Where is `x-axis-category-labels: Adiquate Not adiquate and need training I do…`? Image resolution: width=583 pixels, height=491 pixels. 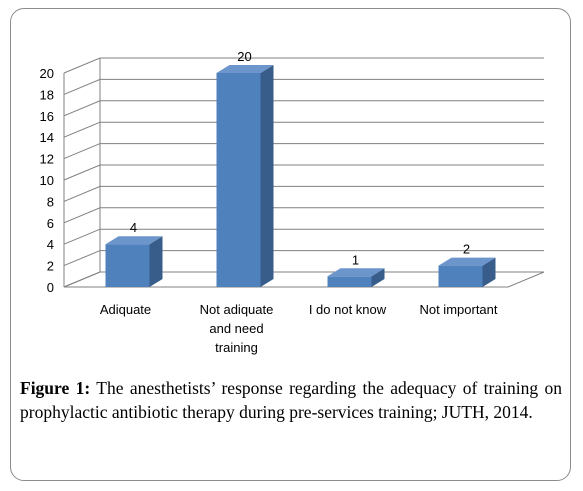 x-axis-category-labels: Adiquate Not adiquate and need training I do… is located at coordinates (299, 328).